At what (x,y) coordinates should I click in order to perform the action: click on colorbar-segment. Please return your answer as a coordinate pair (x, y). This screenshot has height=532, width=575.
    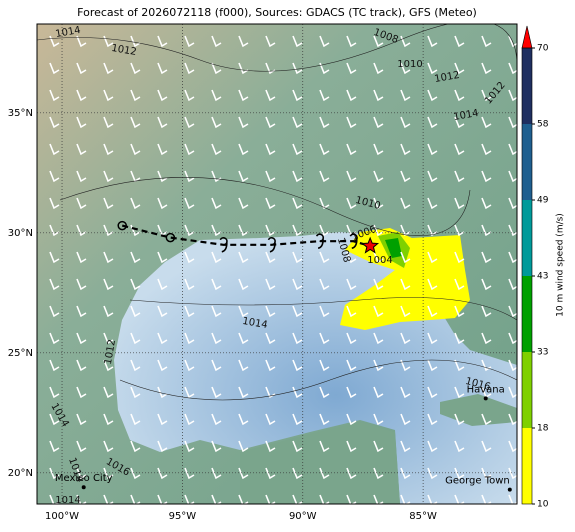
    Looking at the image, I should click on (527, 86).